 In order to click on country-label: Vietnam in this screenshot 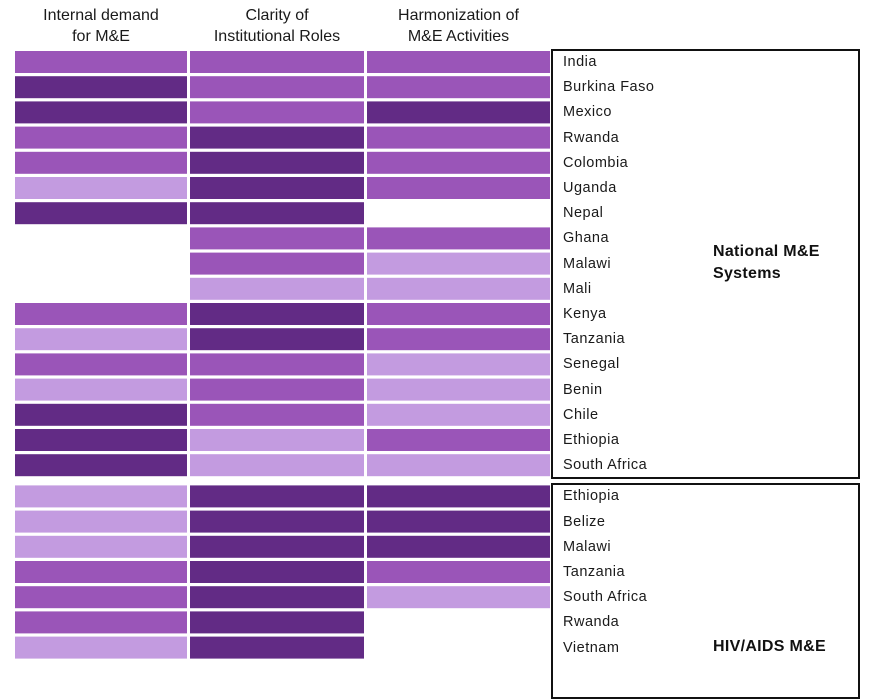, I will do `click(591, 647)`.